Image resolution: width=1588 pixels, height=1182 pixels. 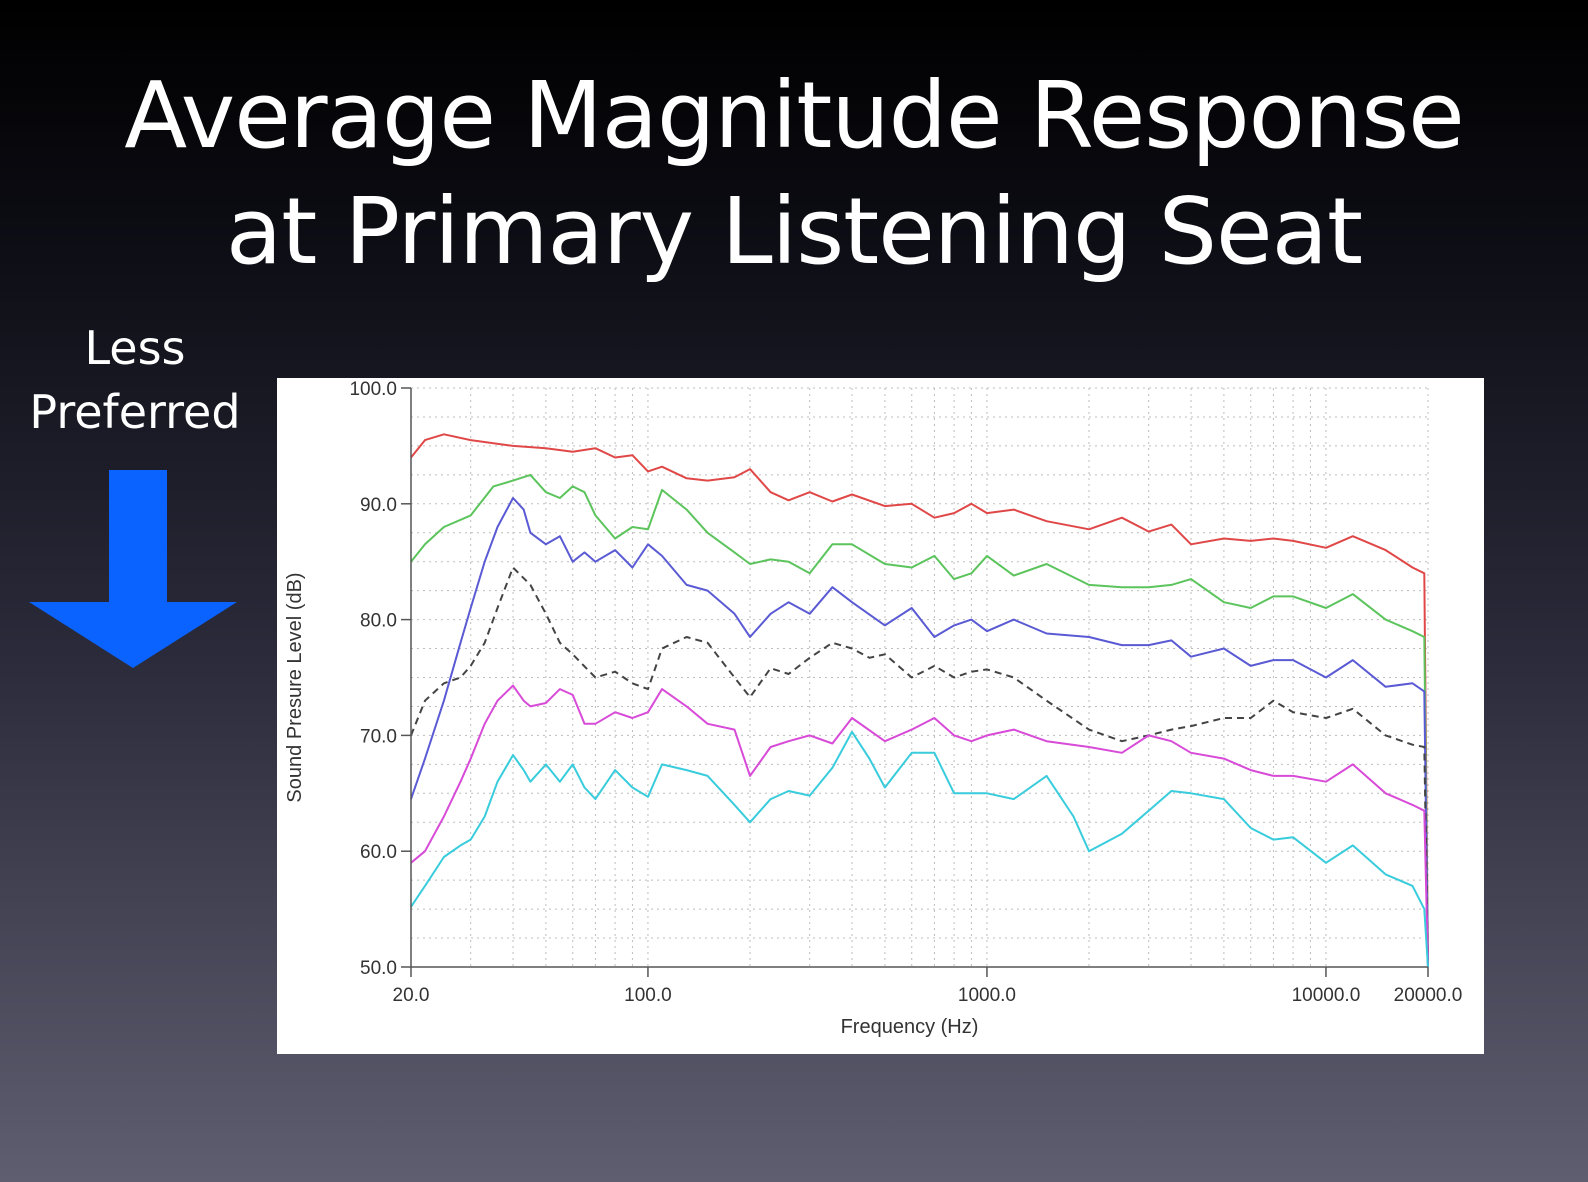 I want to click on x-tick-label: 20000.0, so click(x=1428, y=995).